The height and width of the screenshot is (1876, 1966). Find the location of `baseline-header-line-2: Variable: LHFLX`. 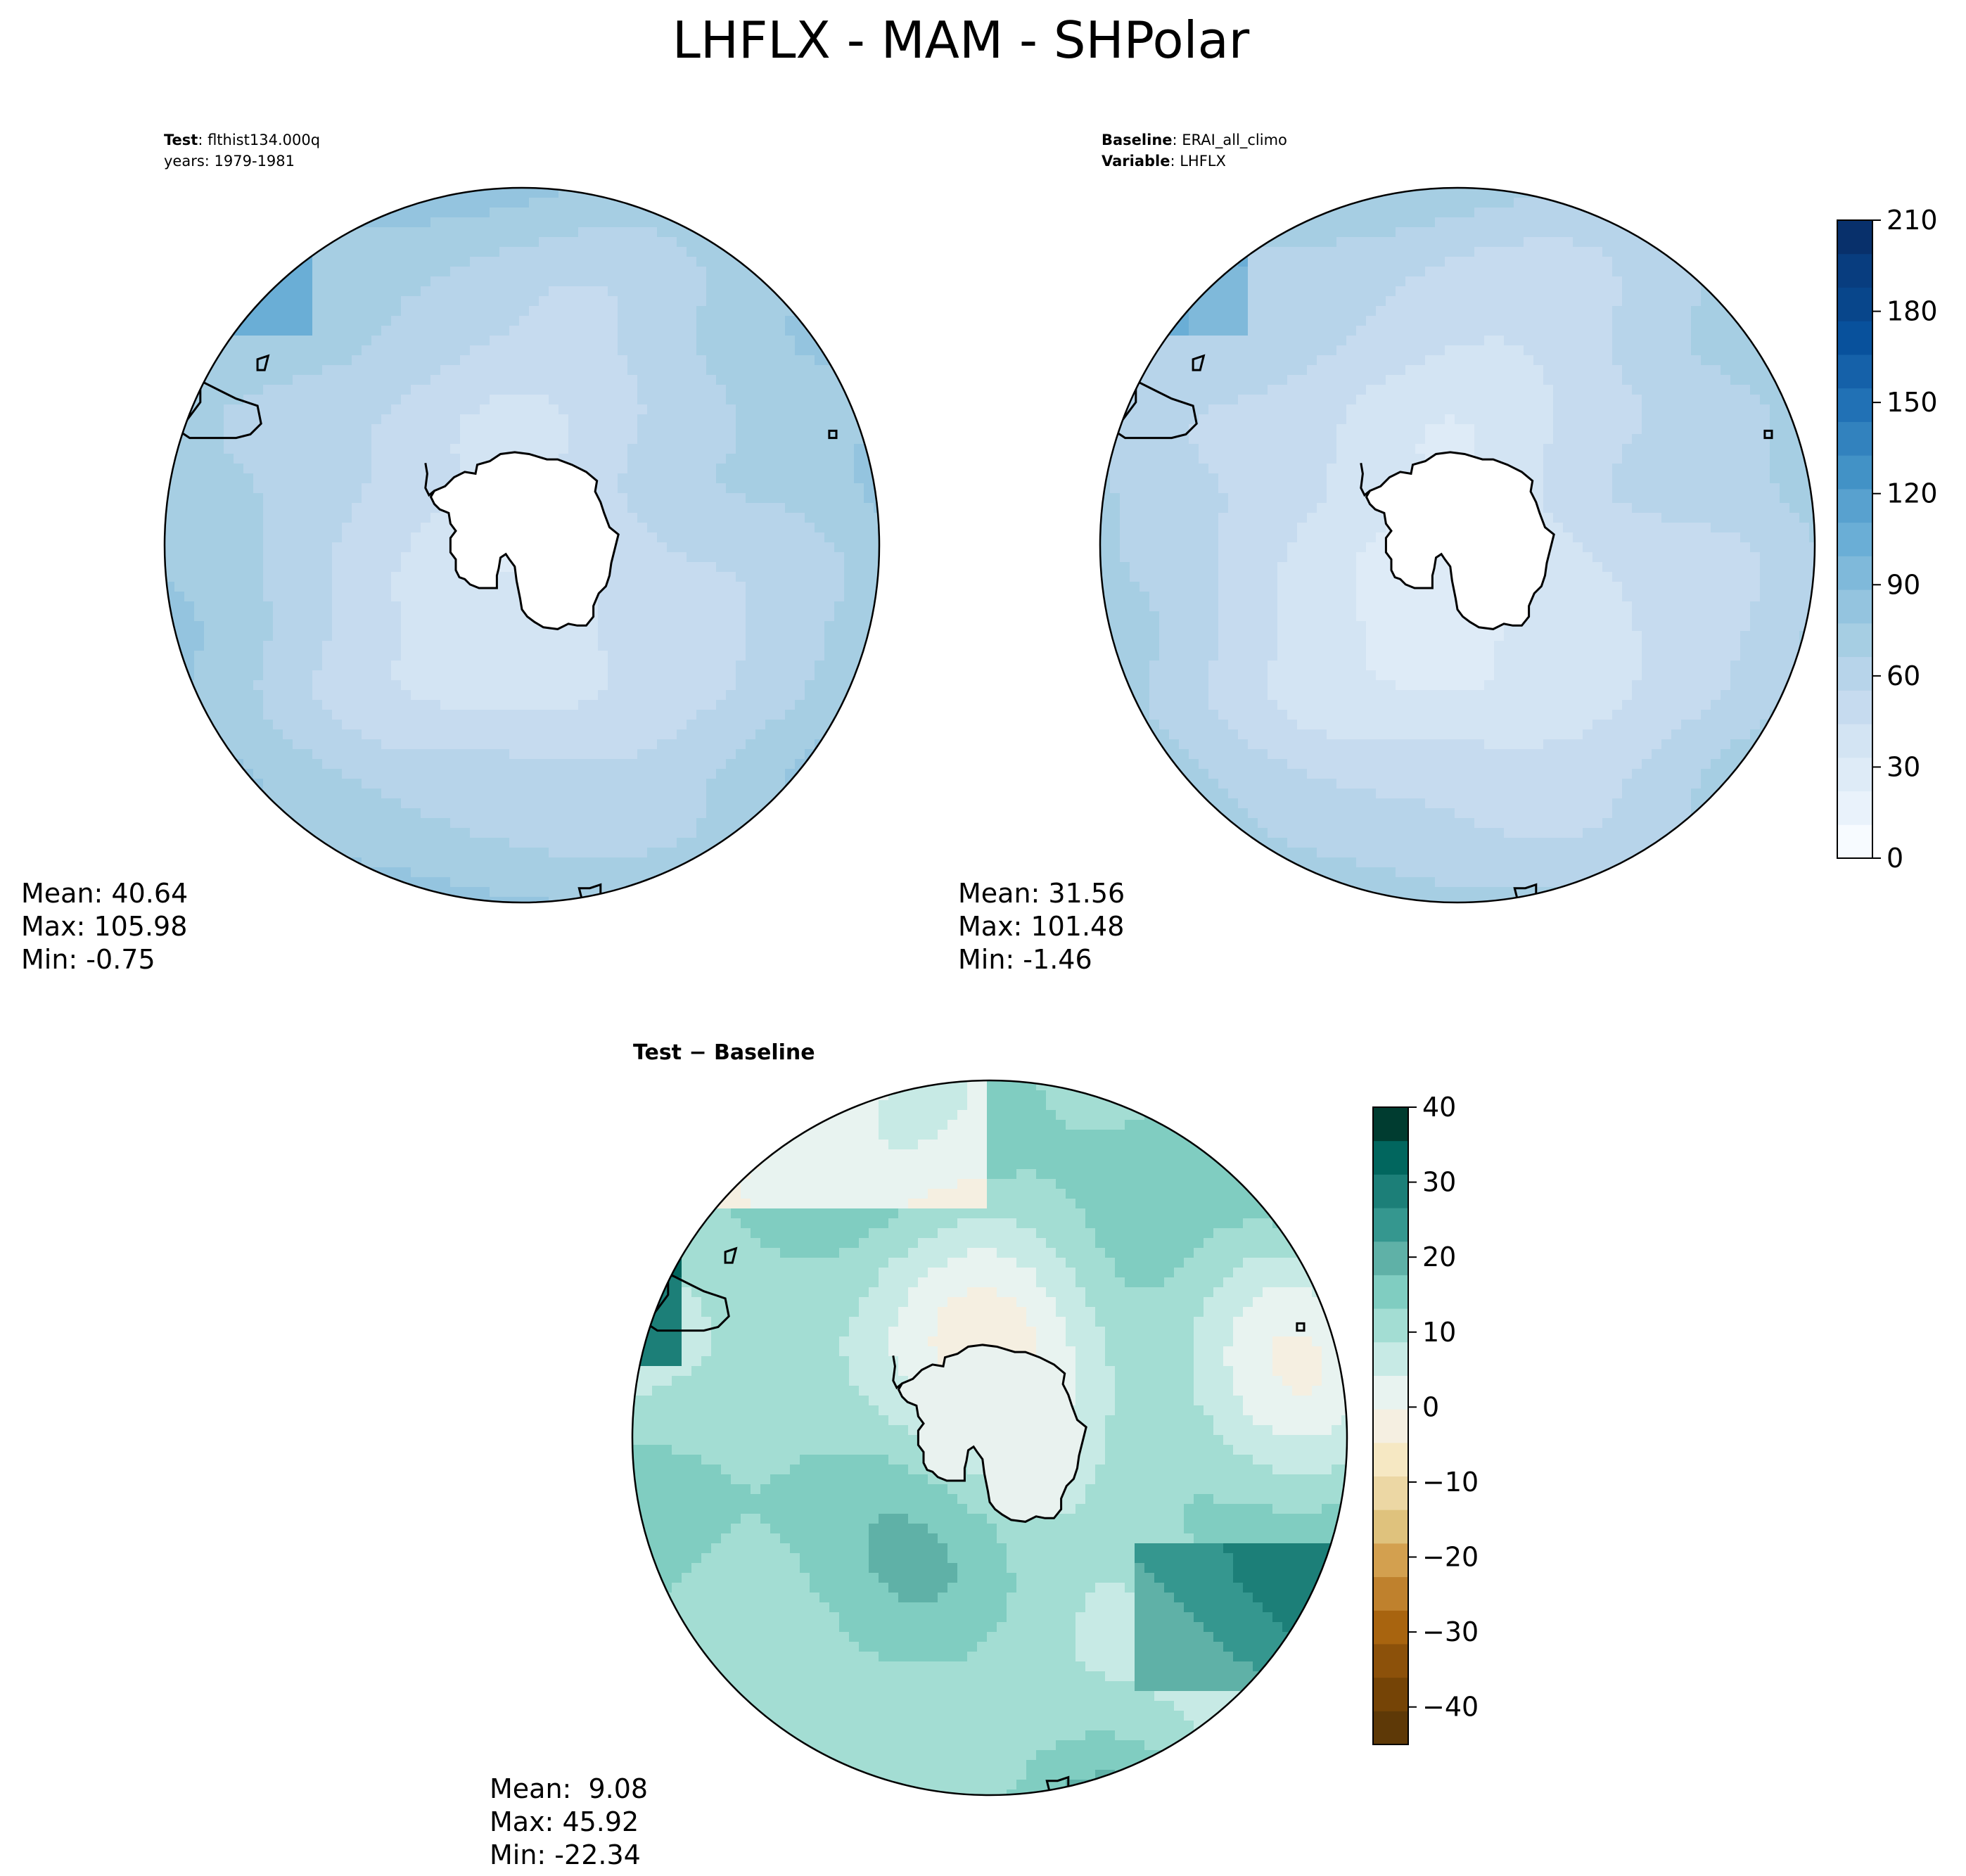

baseline-header-line-2: Variable: LHFLX is located at coordinates (1164, 161).